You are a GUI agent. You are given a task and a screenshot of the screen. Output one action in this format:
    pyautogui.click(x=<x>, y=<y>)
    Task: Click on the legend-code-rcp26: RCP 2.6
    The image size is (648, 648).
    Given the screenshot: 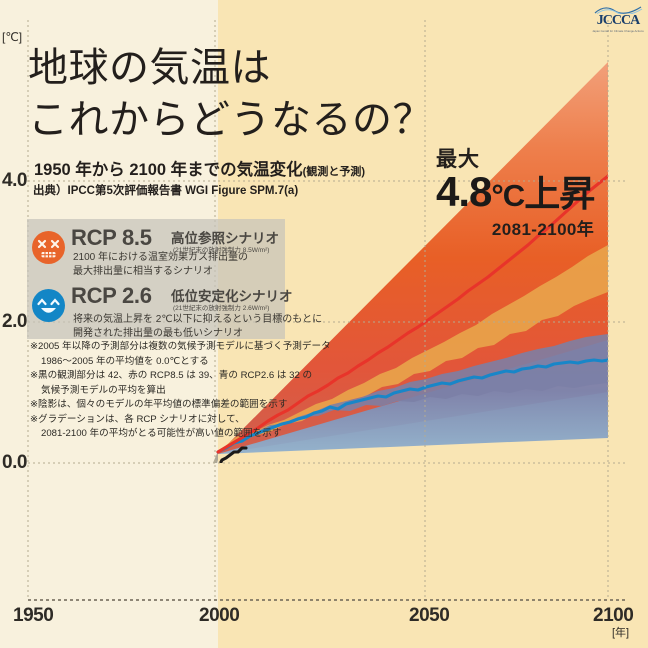 What is the action you would take?
    pyautogui.click(x=111, y=295)
    